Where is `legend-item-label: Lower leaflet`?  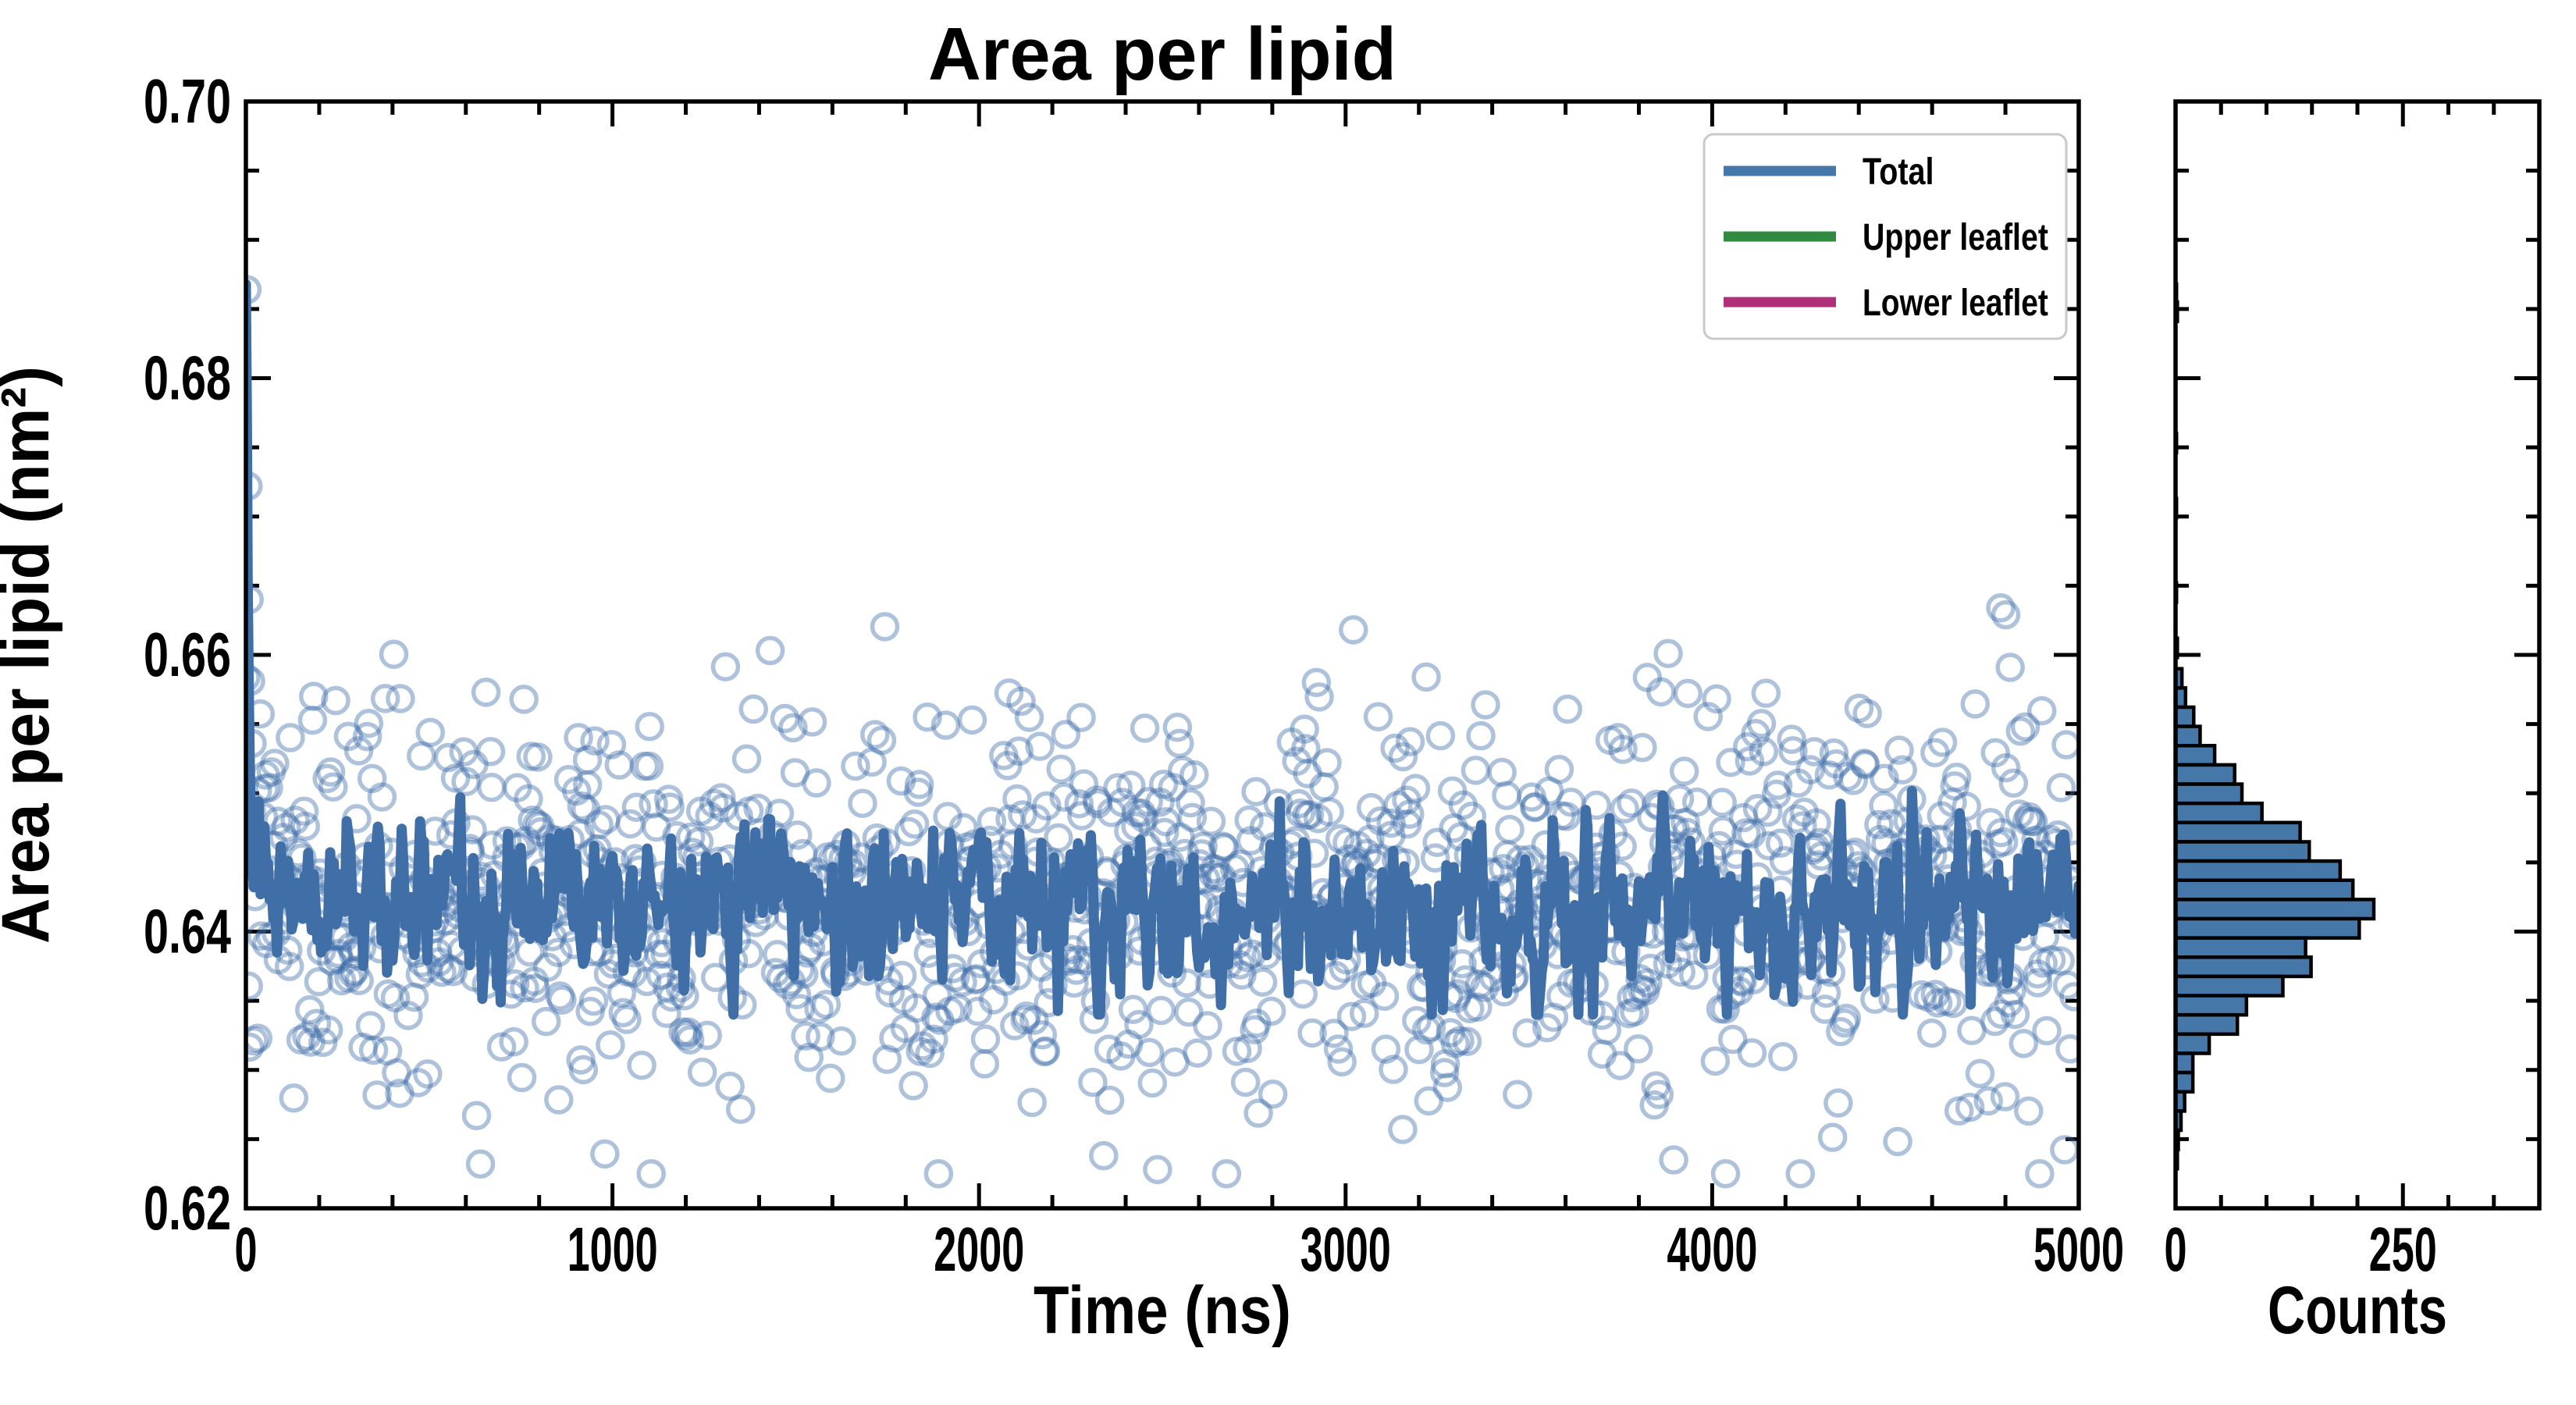
legend-item-label: Lower leaflet is located at coordinates (1956, 304).